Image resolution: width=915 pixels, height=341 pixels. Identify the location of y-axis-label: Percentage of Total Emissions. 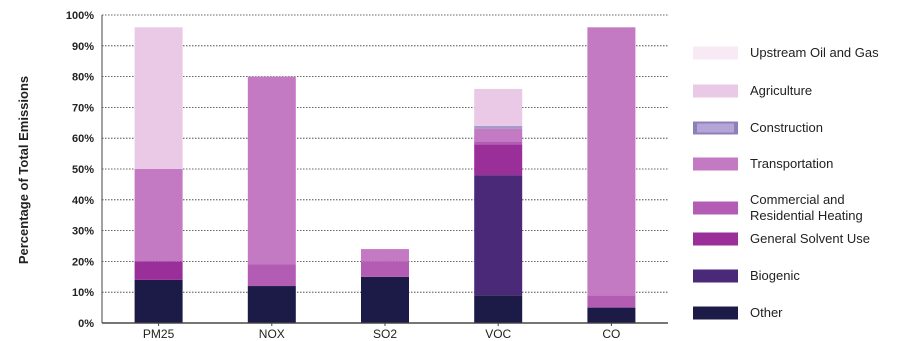
(23, 170).